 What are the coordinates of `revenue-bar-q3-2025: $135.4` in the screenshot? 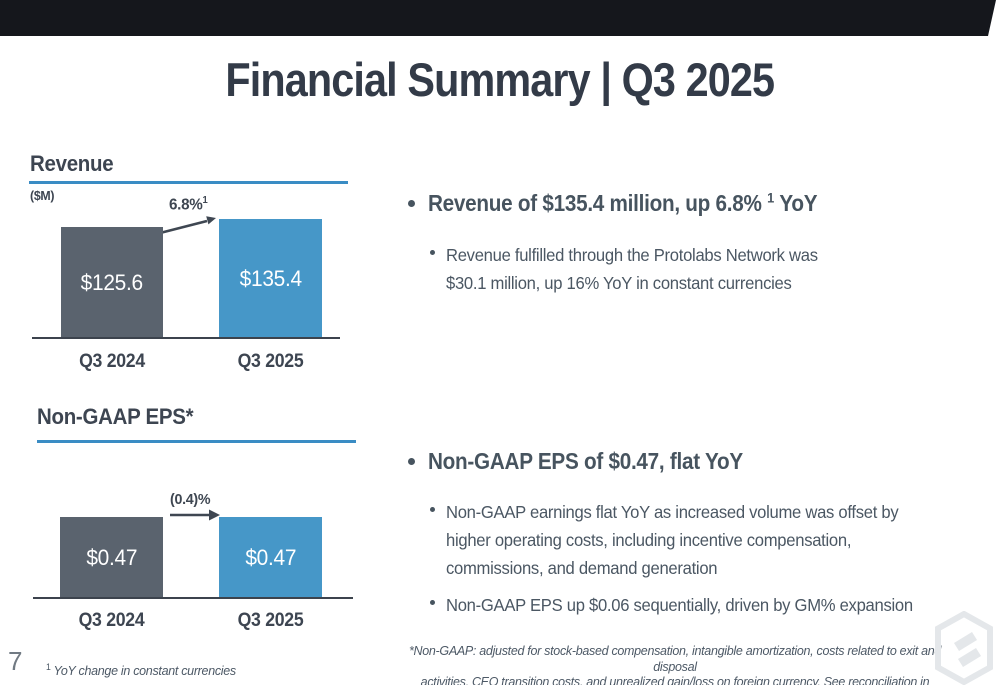 It's located at (270, 278).